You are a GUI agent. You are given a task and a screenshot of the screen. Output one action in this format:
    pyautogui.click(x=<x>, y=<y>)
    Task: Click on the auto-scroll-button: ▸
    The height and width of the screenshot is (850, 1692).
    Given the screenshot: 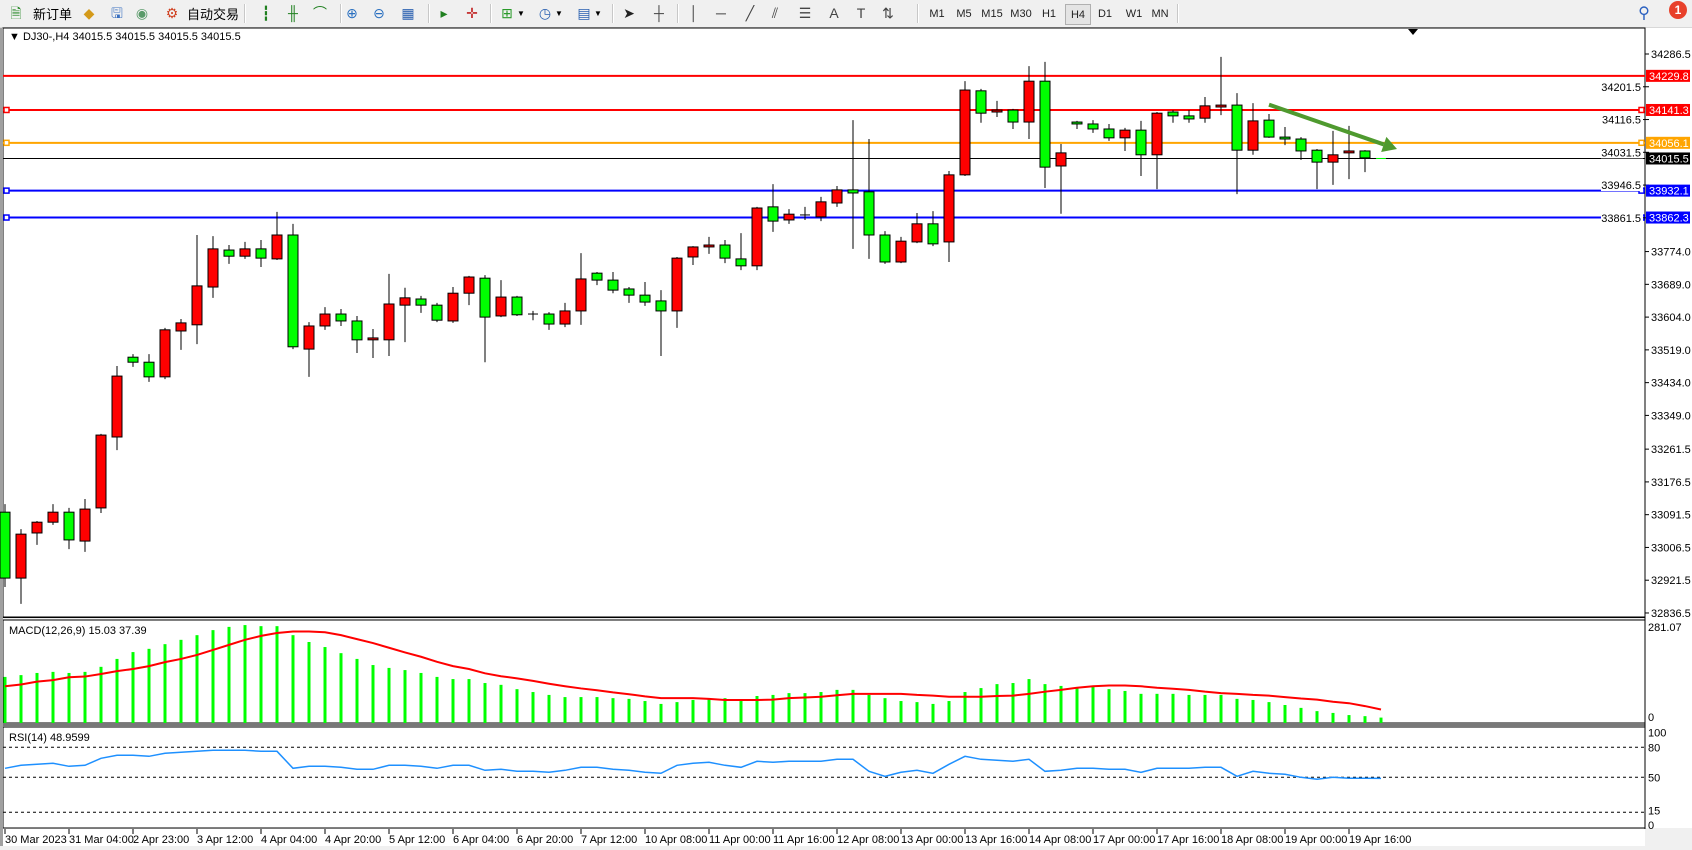 What is the action you would take?
    pyautogui.click(x=444, y=13)
    